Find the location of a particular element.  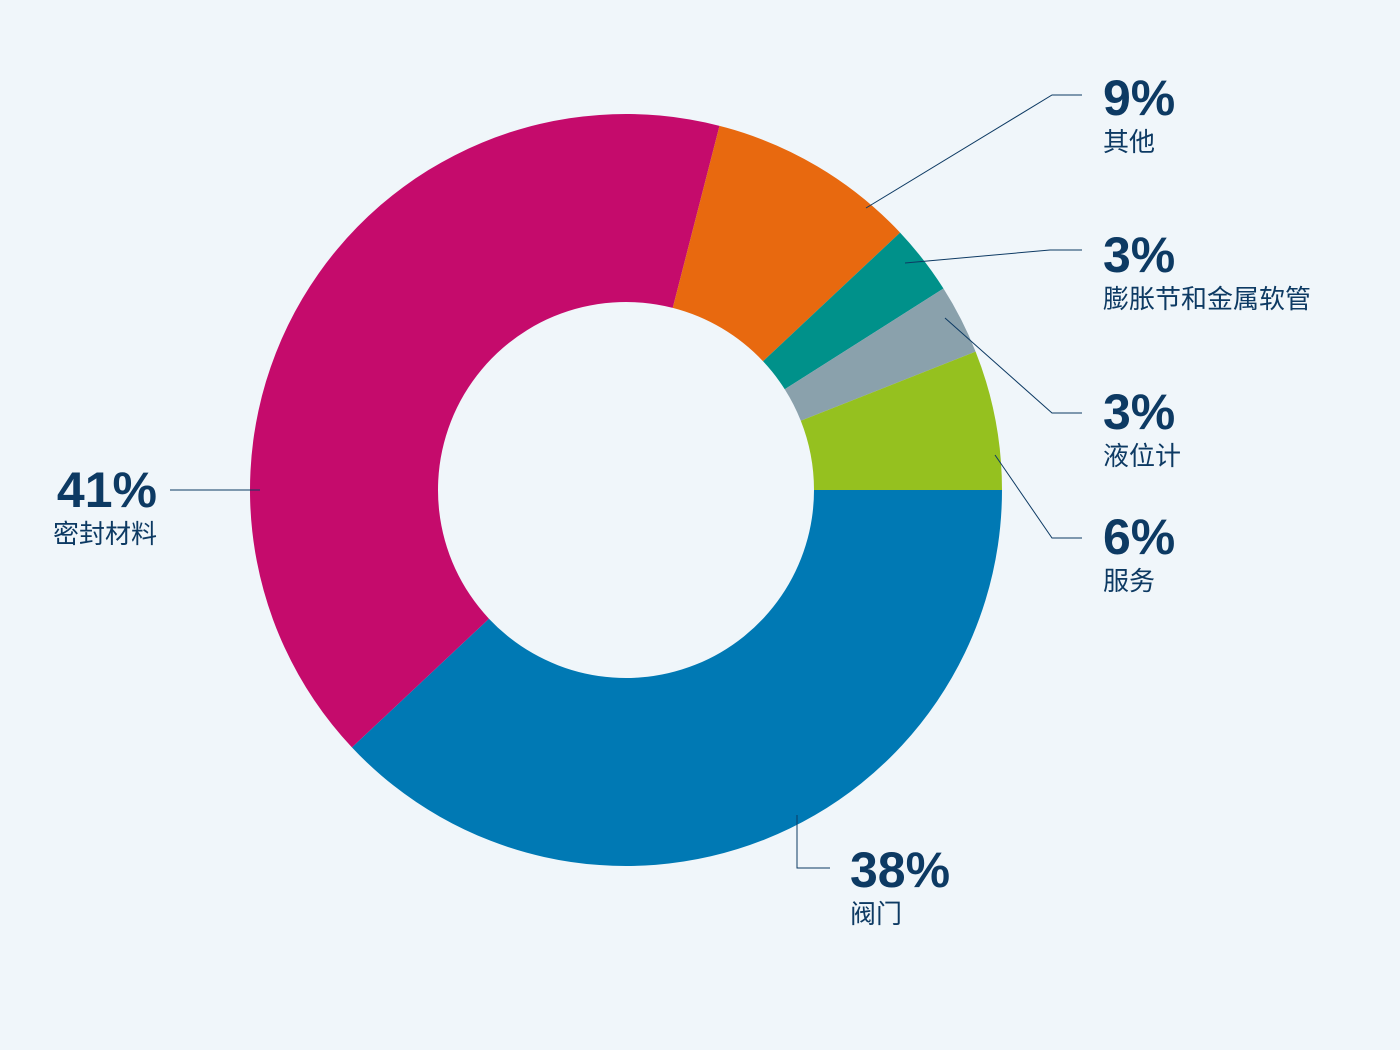

value-label: 6% is located at coordinates (1139, 537).